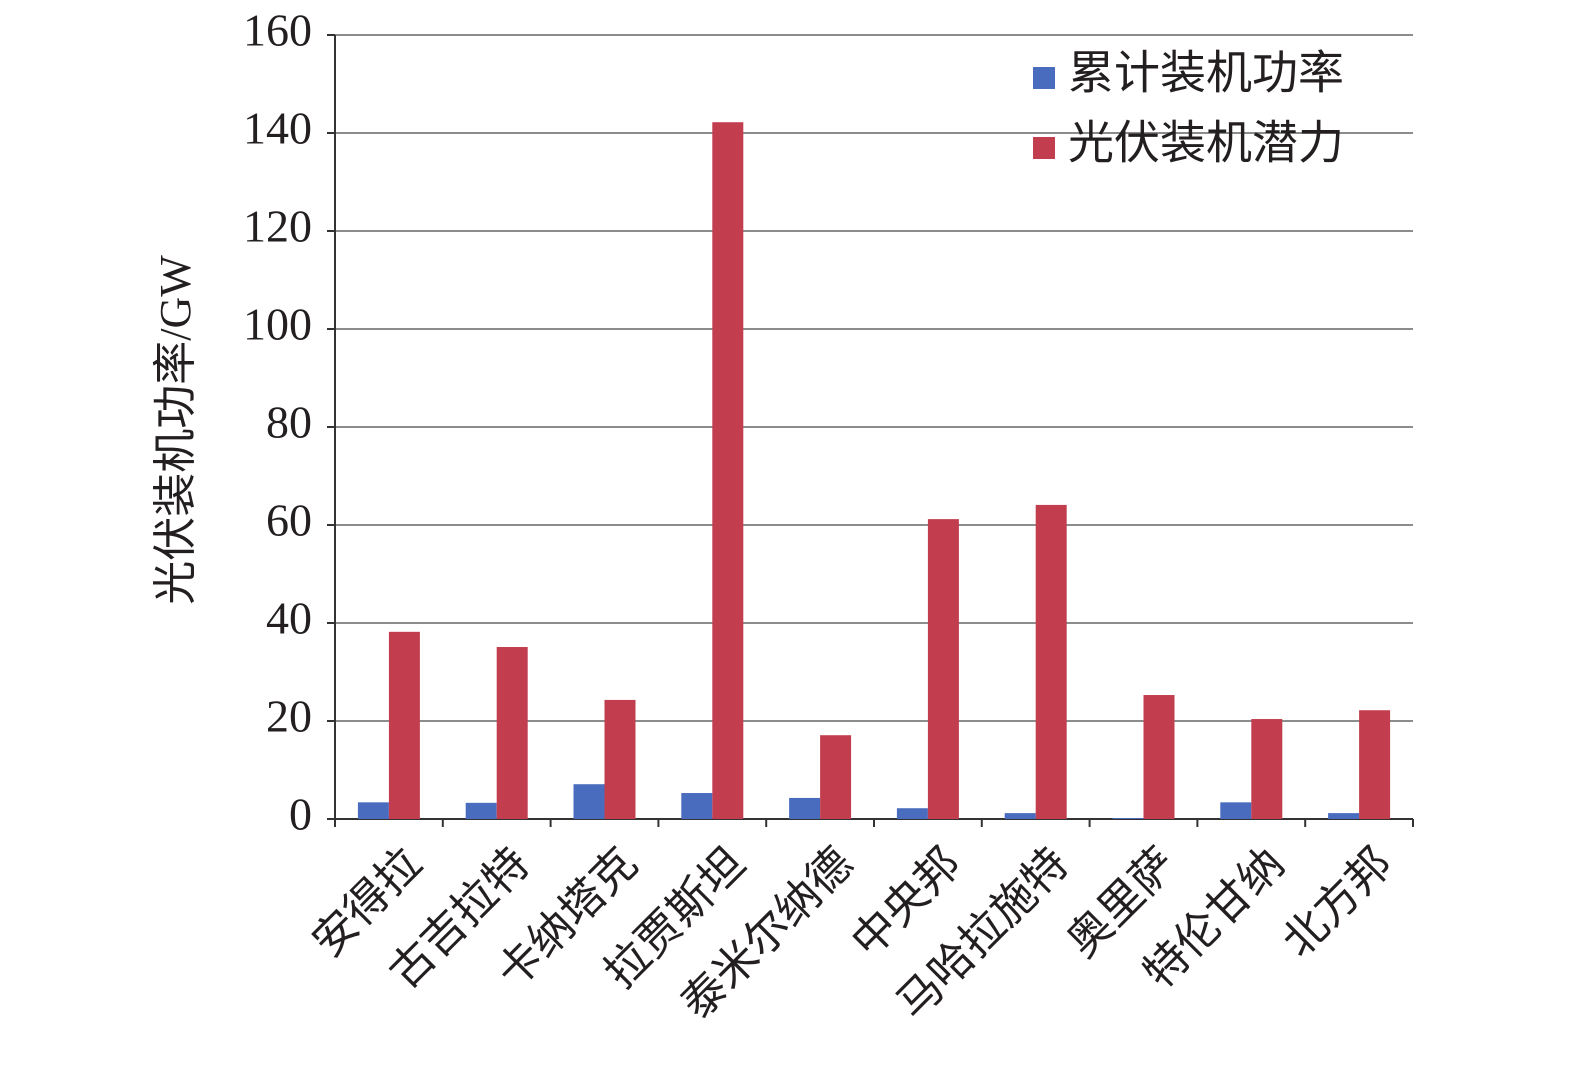 Image resolution: width=1575 pixels, height=1085 pixels. What do you see at coordinates (1206, 143) in the screenshot?
I see `legend-label: 光伏装机潜力` at bounding box center [1206, 143].